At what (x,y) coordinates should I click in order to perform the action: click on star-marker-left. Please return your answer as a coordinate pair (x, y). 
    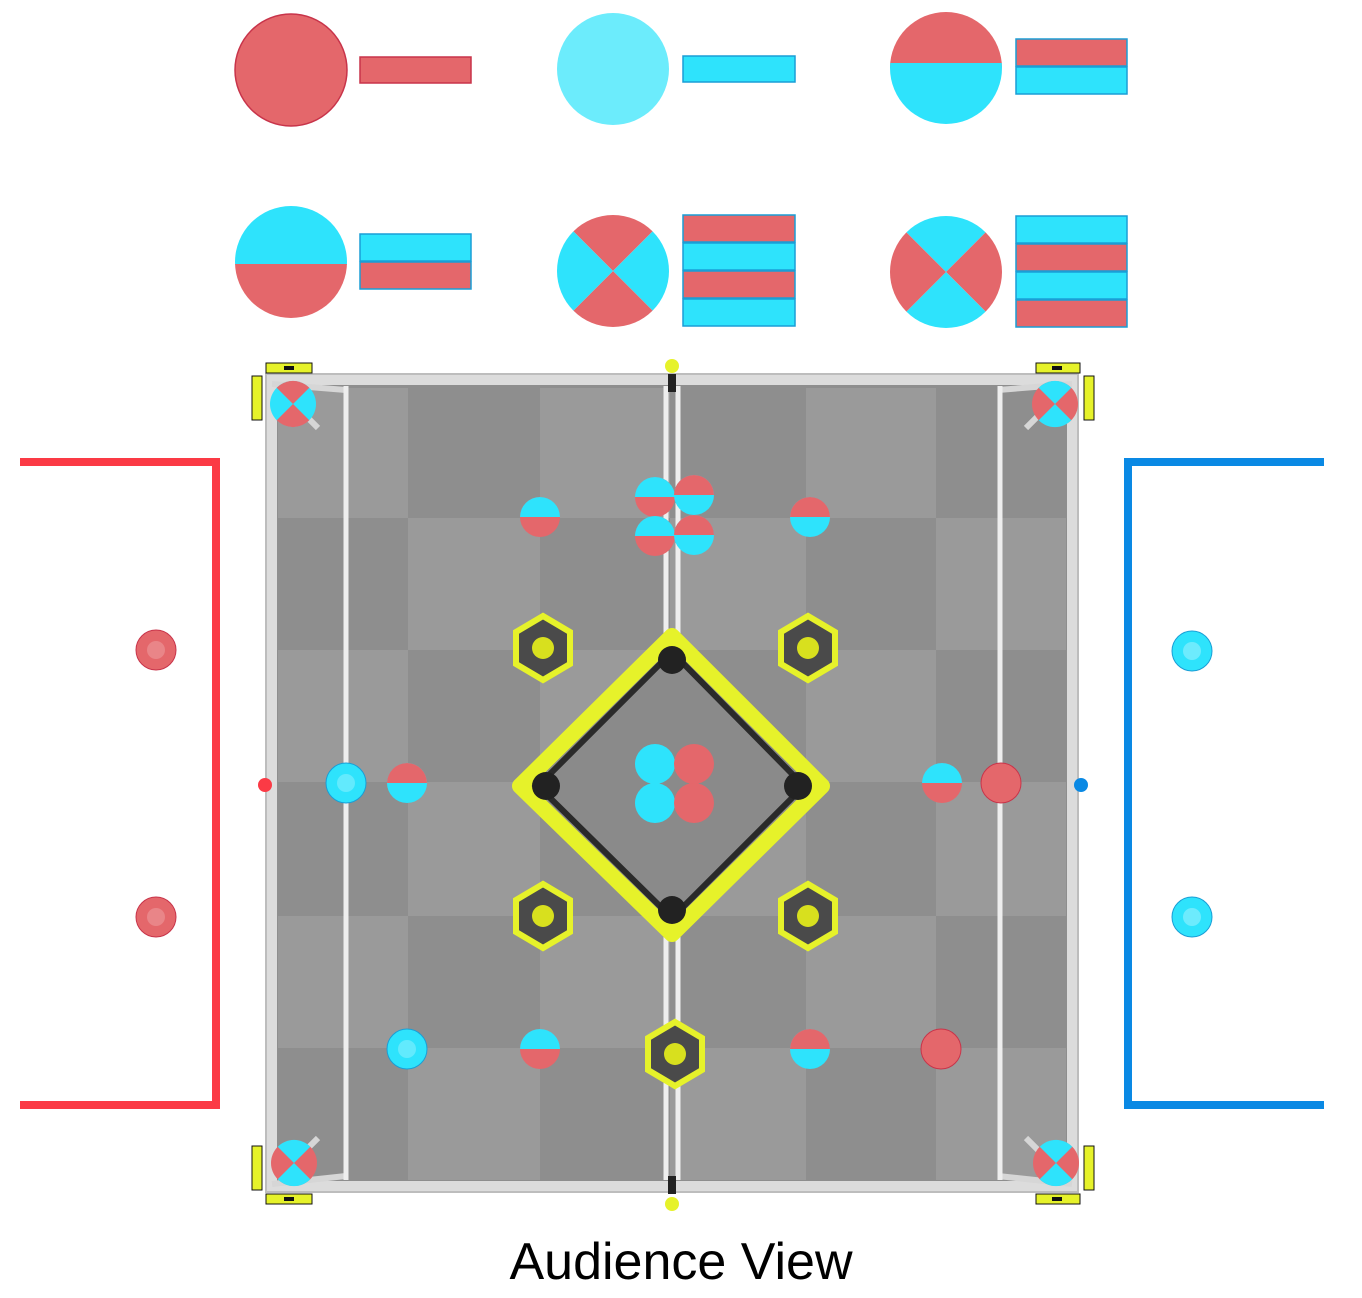
    Looking at the image, I should click on (265, 785).